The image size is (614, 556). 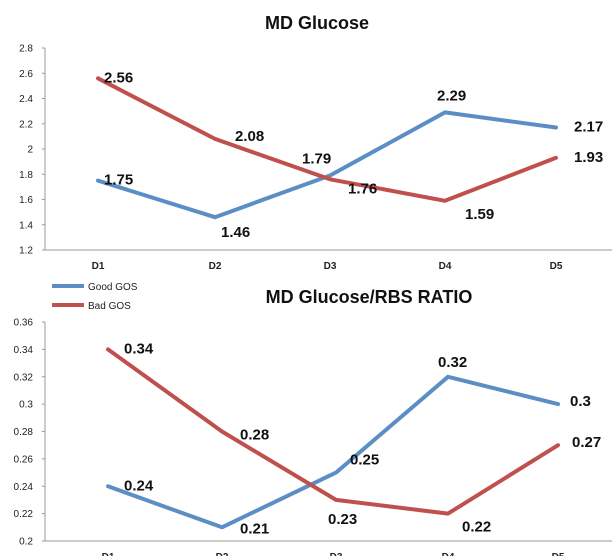 I want to click on y-tick-label: 2.8, so click(x=26, y=49).